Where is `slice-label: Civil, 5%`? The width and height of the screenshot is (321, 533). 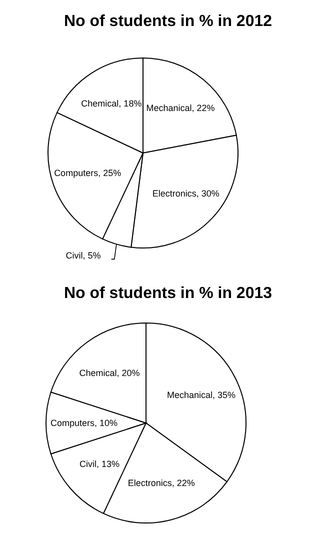
slice-label: Civil, 5% is located at coordinates (83, 255).